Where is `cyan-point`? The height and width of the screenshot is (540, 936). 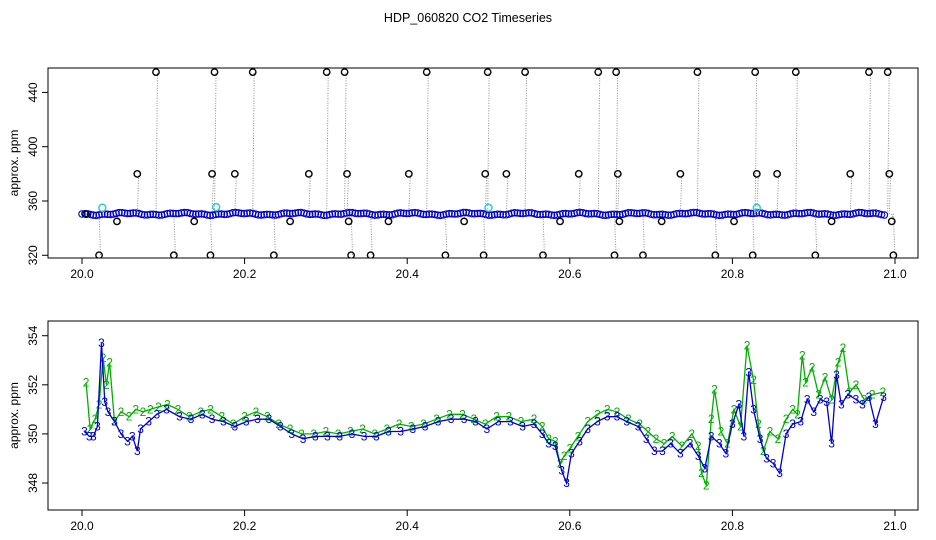
cyan-point is located at coordinates (757, 208).